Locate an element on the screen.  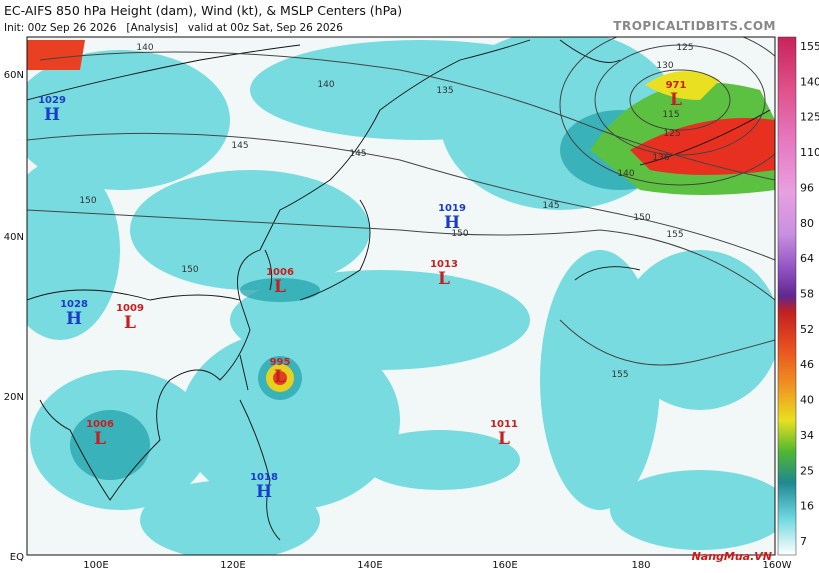
contour-label: 115 is located at coordinates (670, 115).